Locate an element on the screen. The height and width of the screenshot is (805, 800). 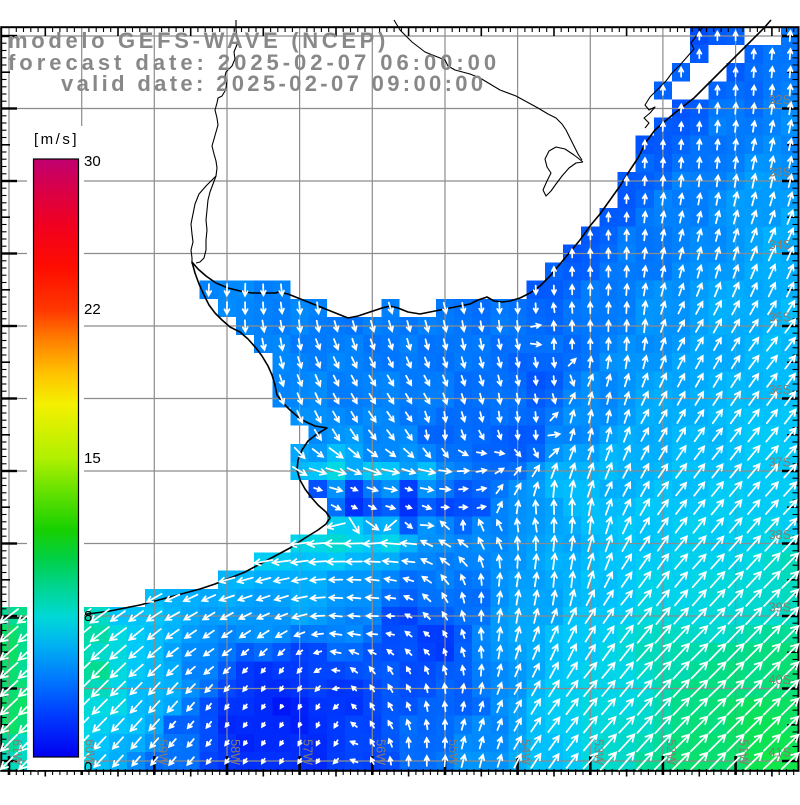
svg-text: 51W is located at coordinates (744, 752).